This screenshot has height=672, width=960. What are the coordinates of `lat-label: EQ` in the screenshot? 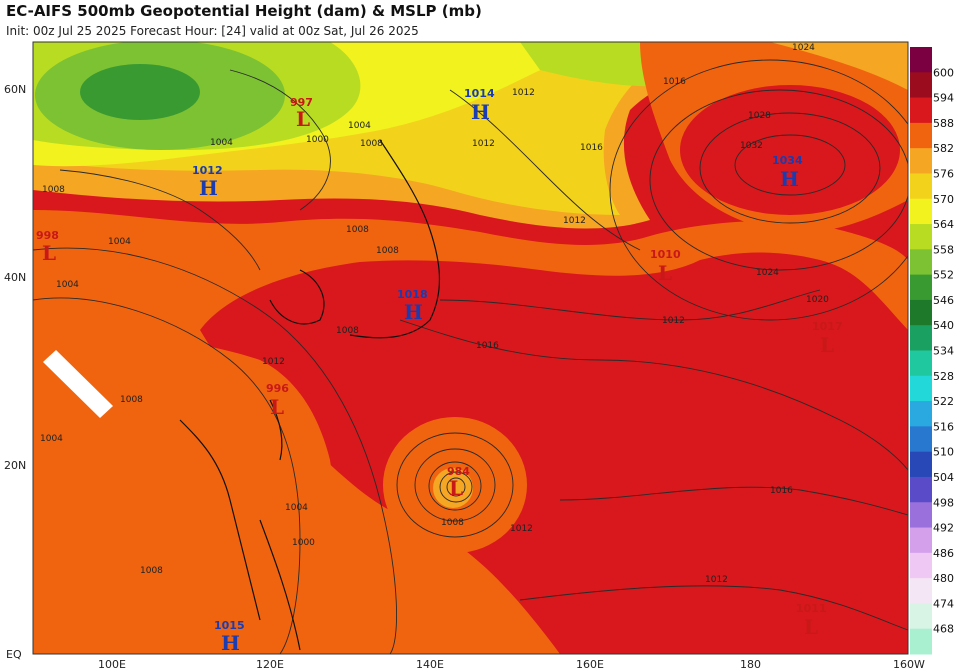 It's located at (14, 654).